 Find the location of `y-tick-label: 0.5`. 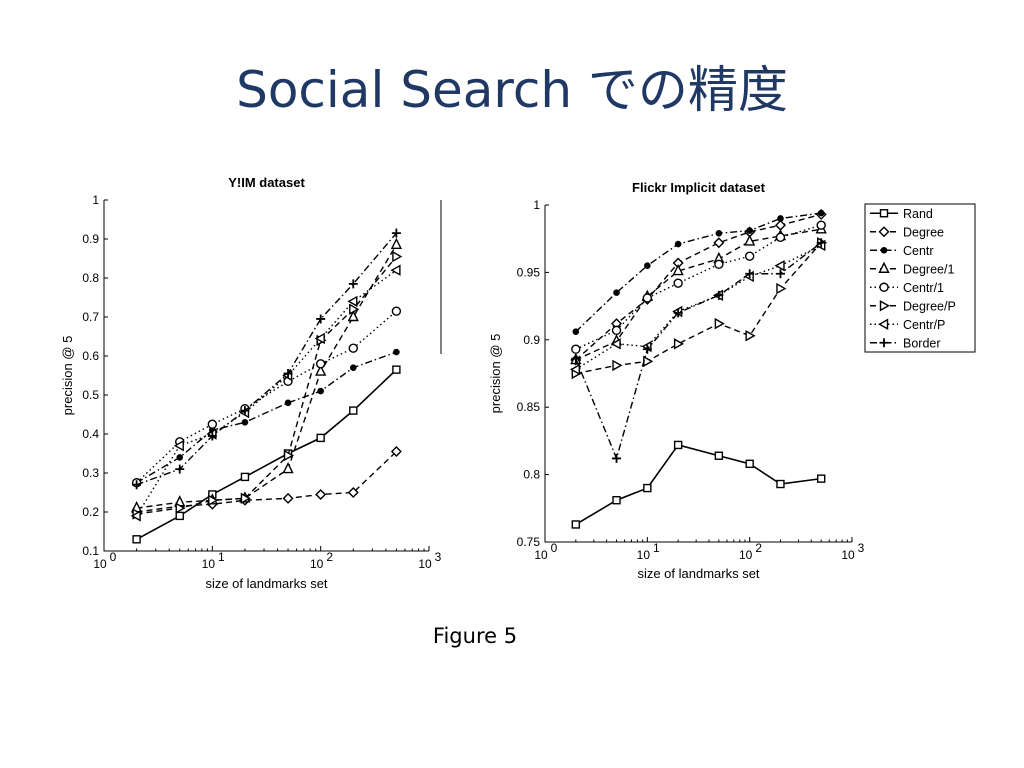

y-tick-label: 0.5 is located at coordinates (90, 395).